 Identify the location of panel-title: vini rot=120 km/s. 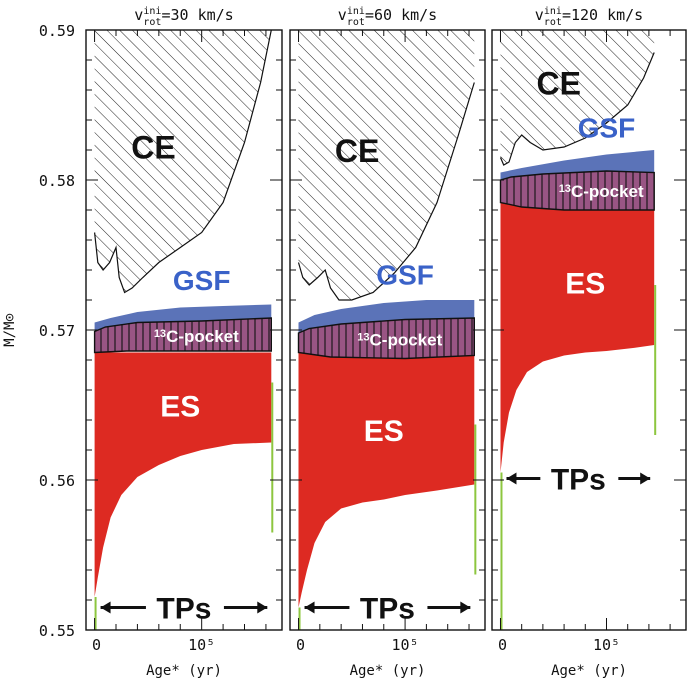
(589, 17).